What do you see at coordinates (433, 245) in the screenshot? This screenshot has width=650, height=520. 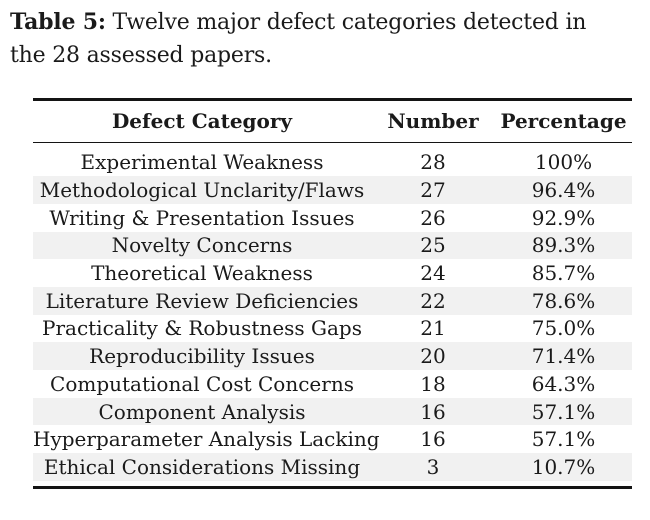 I see `cell-number: 25` at bounding box center [433, 245].